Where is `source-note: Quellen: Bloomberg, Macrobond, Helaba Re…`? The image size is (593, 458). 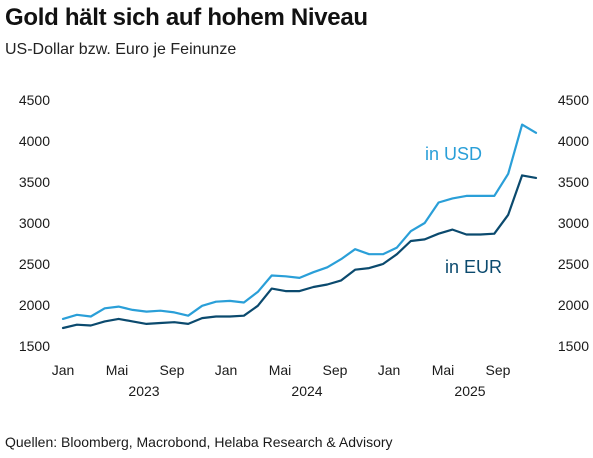
source-note: Quellen: Bloomberg, Macrobond, Helaba Re… is located at coordinates (199, 442).